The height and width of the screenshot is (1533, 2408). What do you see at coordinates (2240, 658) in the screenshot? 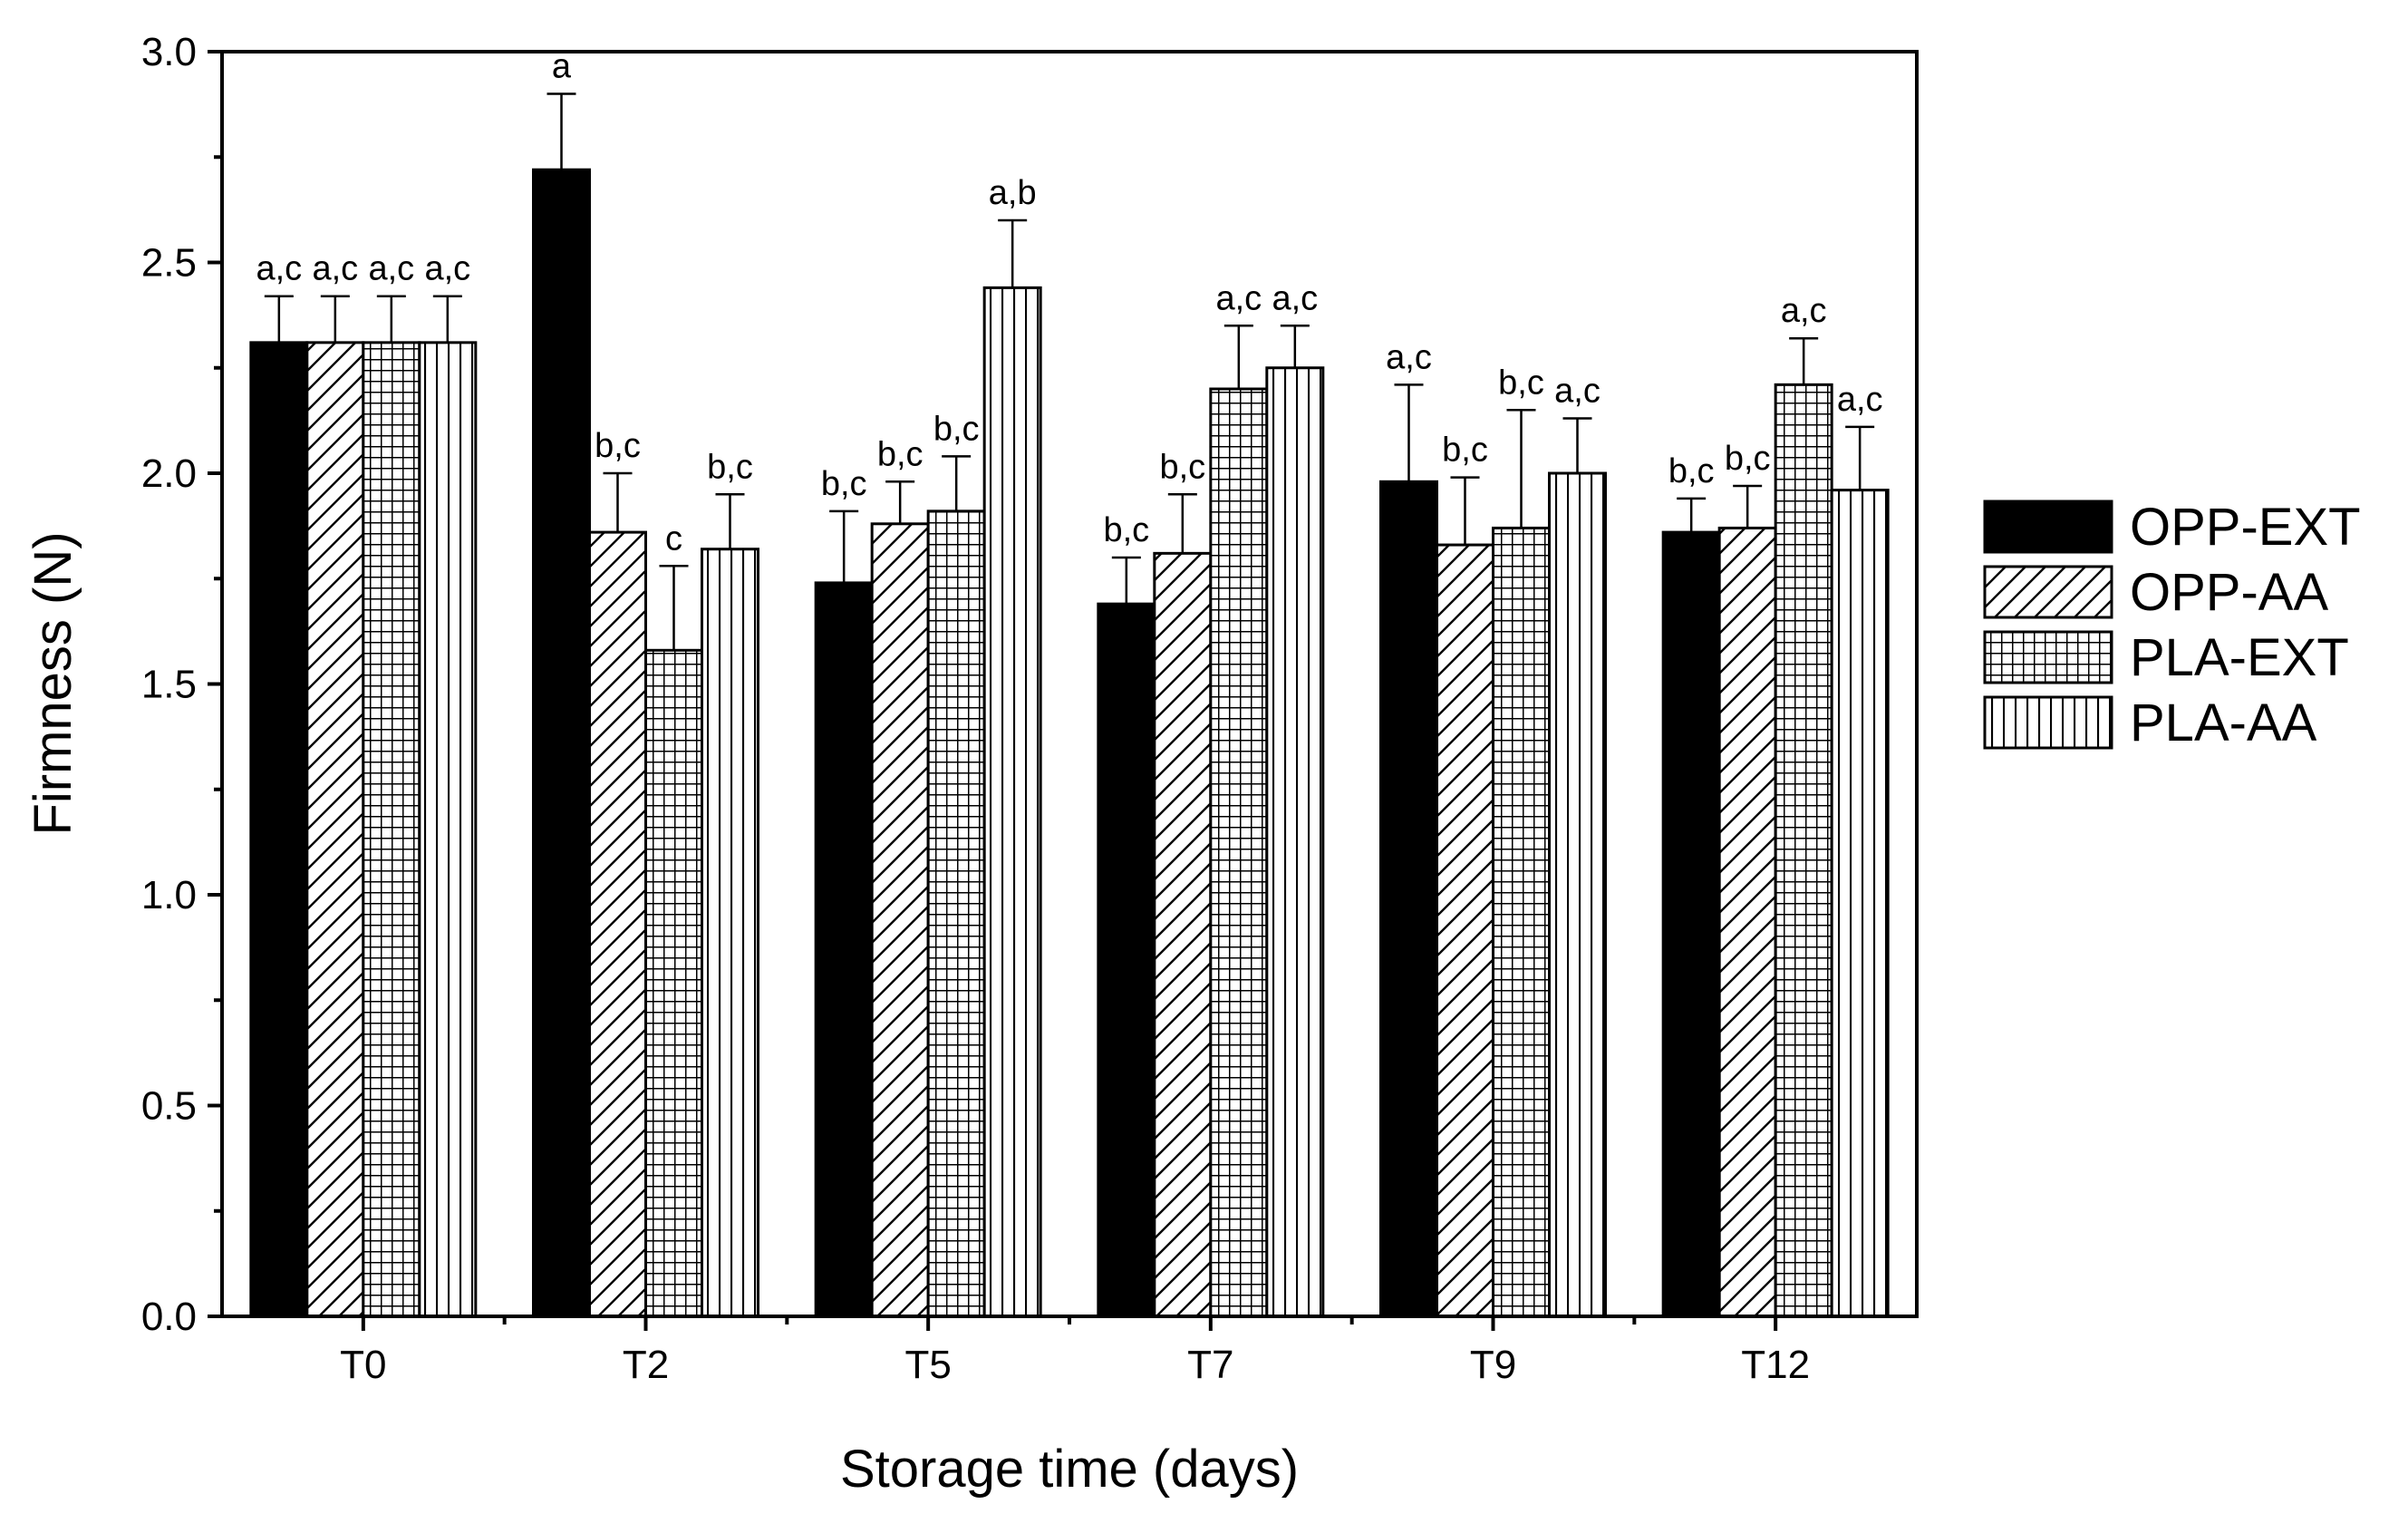
I see `legend-label-pla-ext: PLA-EXT` at bounding box center [2240, 658].